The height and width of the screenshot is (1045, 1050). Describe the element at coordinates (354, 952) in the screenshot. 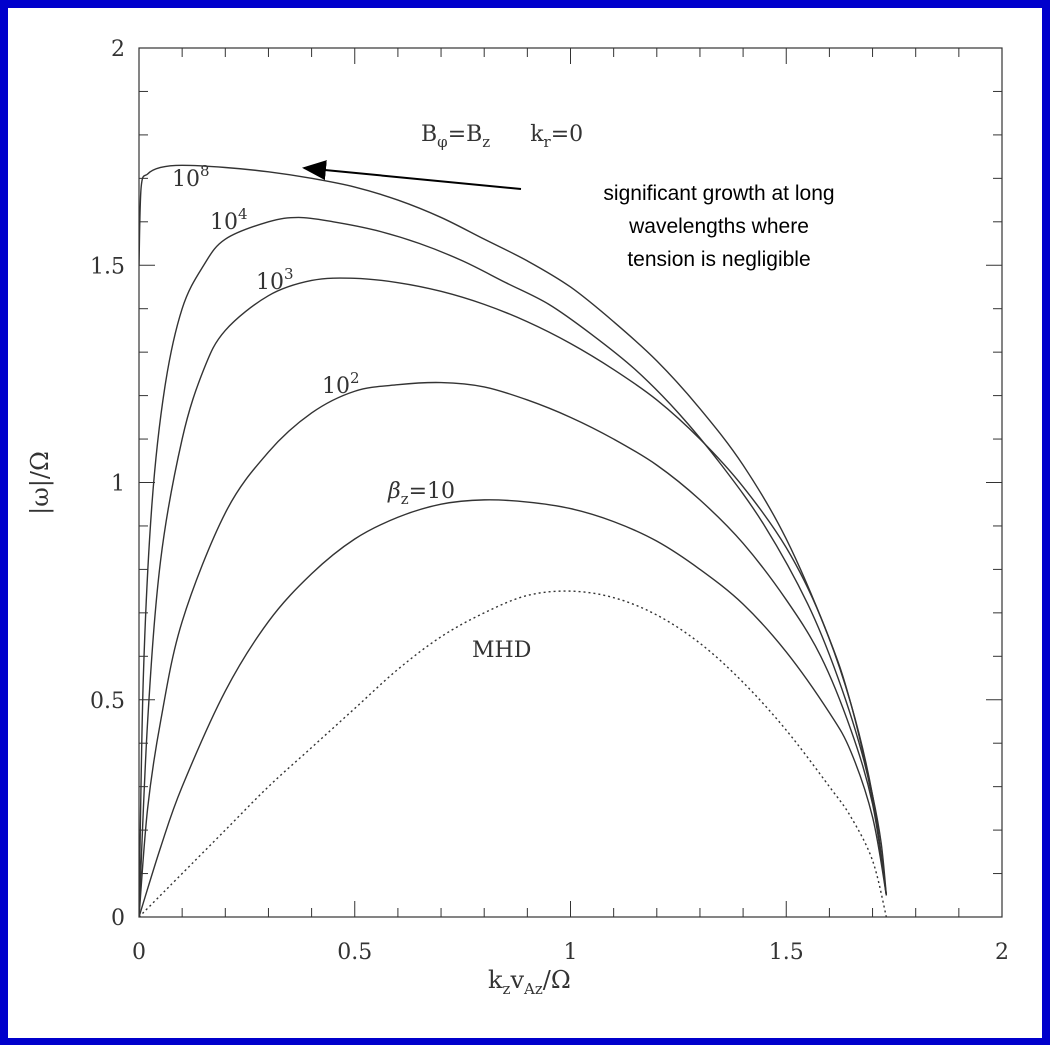

I see `x-tick-label: 0.5` at that location.